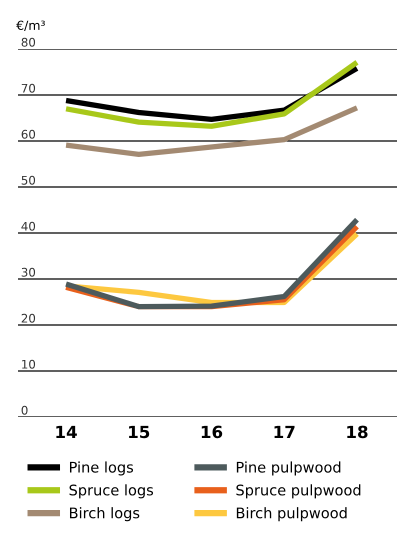  Describe the element at coordinates (298, 491) in the screenshot. I see `legend-label: Spruce pulpwood` at that location.